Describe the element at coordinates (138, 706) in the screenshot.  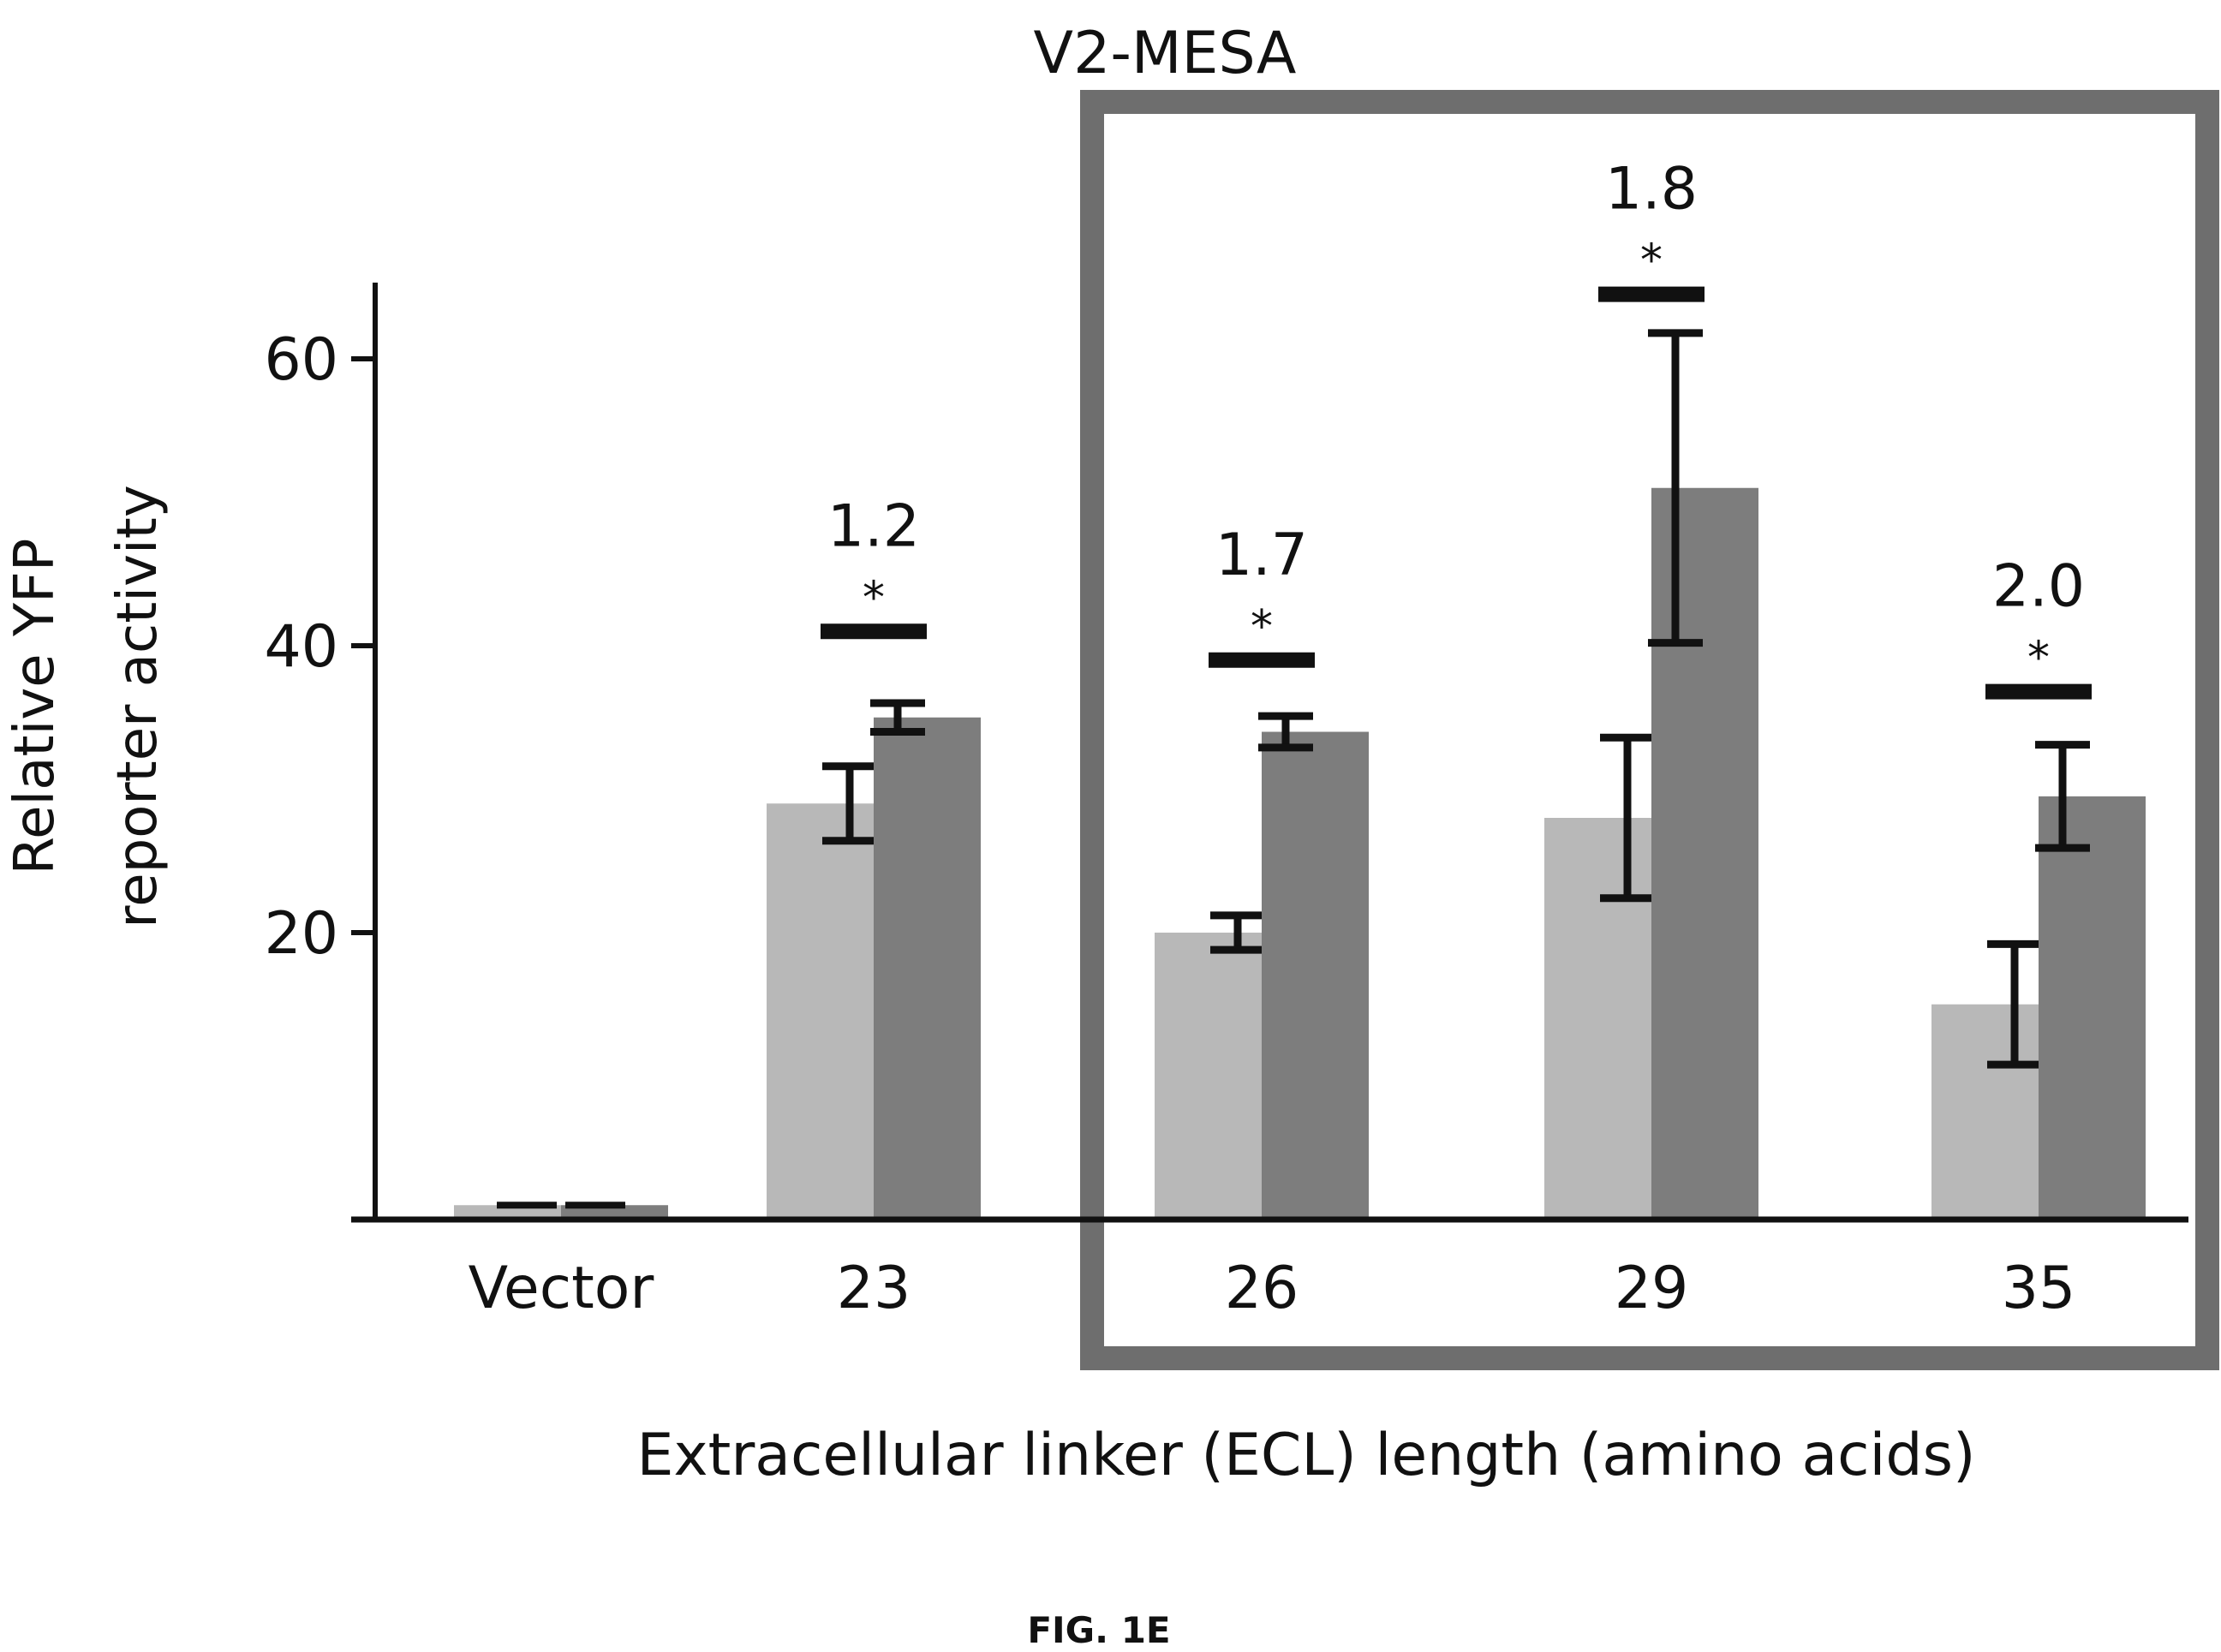
I see `y-axis-label-line-2: reporter activity` at that location.